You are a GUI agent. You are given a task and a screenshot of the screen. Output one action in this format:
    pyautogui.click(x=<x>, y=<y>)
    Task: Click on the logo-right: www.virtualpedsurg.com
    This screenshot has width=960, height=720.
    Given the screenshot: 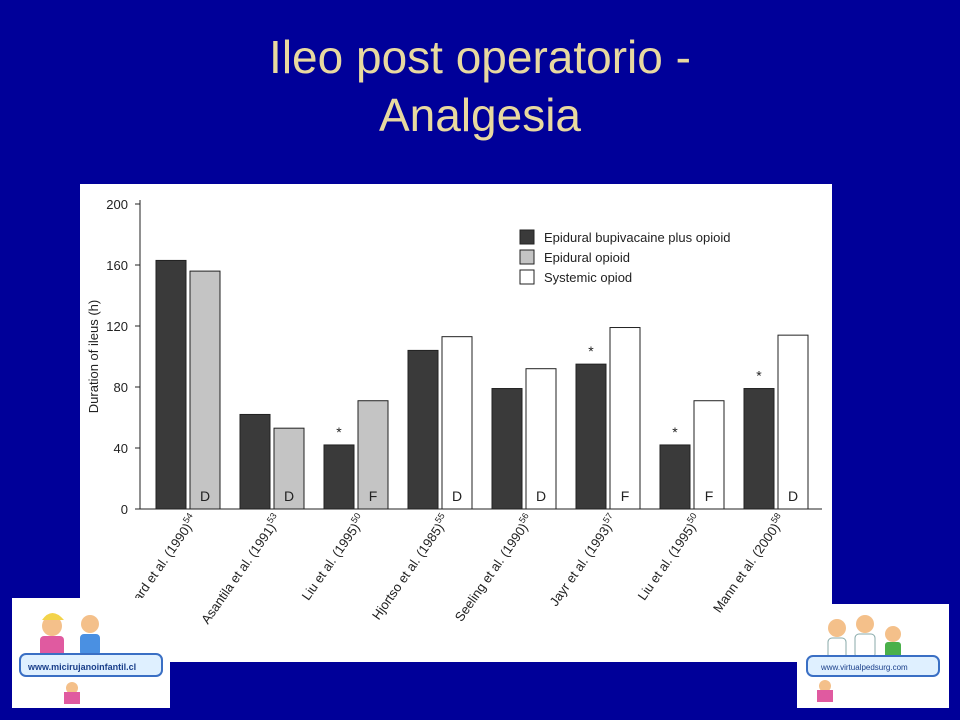 What is the action you would take?
    pyautogui.click(x=873, y=656)
    